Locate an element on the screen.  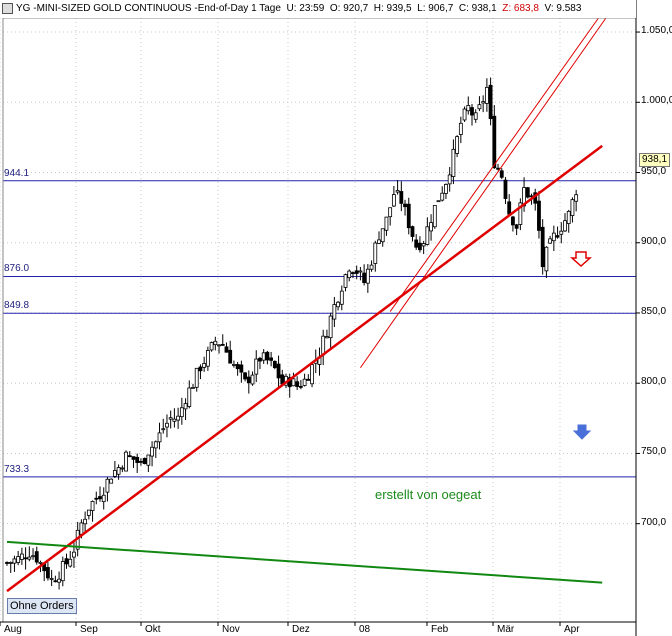
y-tick-label: 850,0 is located at coordinates (654, 311).